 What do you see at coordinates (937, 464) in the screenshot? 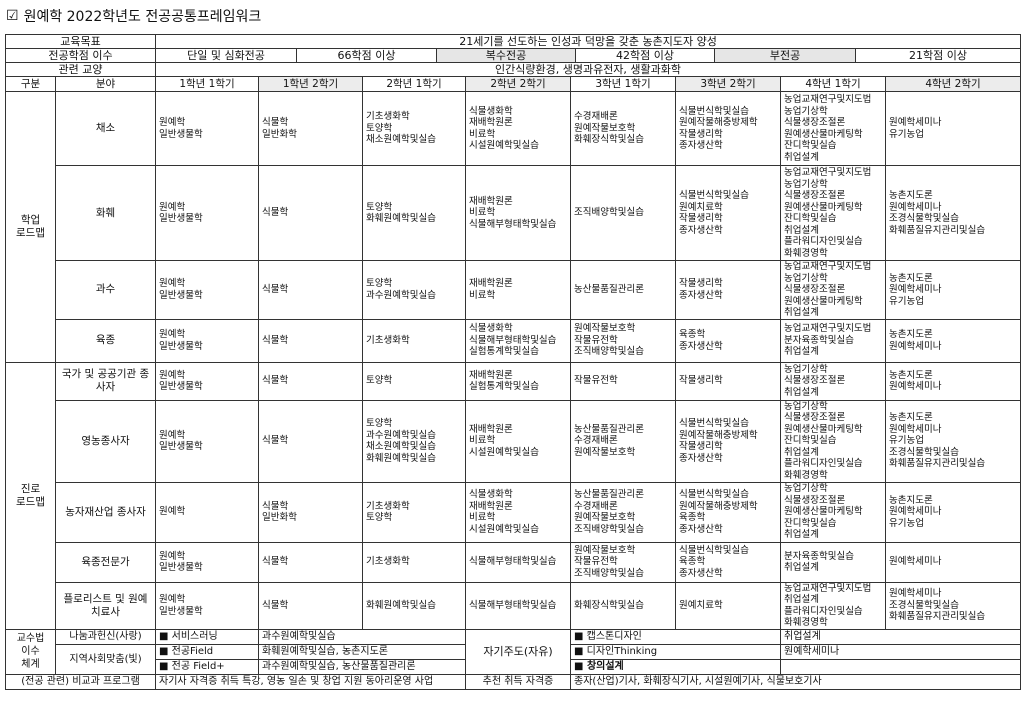
I see `course-name: 화훼품질유지관리및실습` at bounding box center [937, 464].